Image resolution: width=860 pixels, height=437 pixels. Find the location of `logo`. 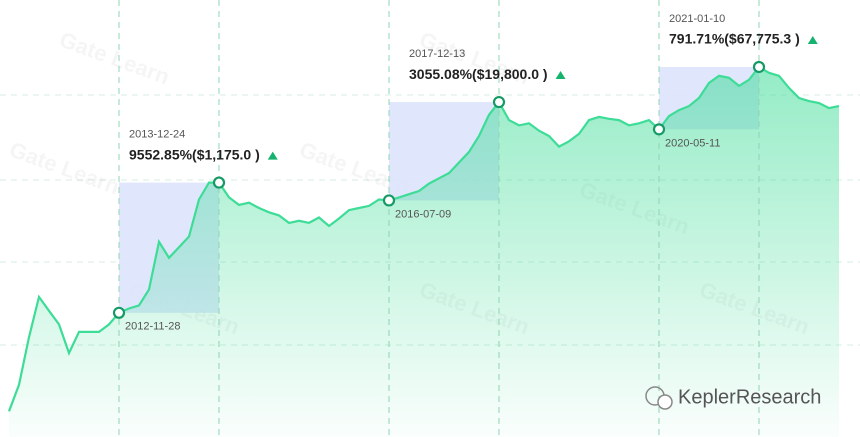

logo is located at coordinates (665, 402).